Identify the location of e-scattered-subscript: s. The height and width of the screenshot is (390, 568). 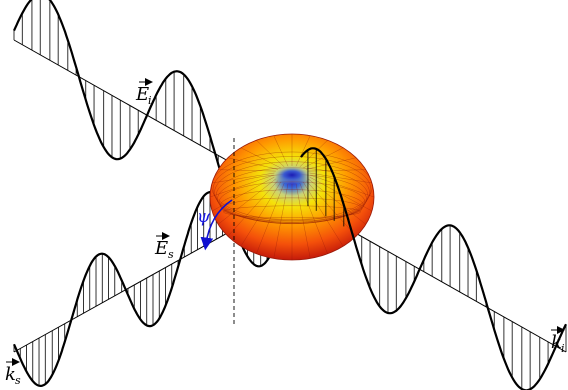
(171, 254).